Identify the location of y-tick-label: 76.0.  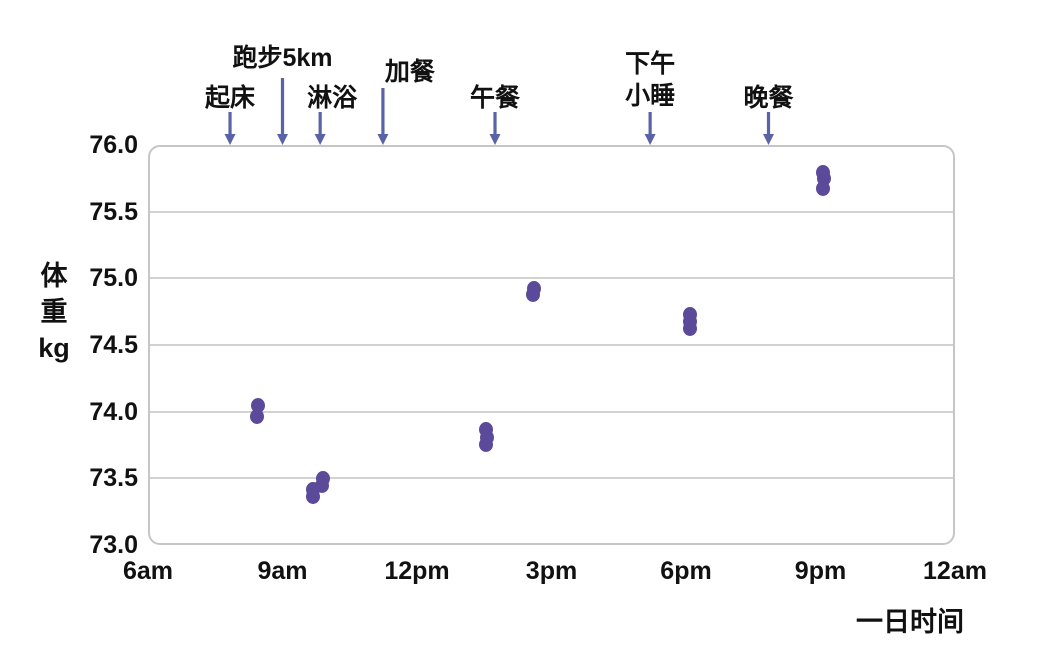
(113, 145).